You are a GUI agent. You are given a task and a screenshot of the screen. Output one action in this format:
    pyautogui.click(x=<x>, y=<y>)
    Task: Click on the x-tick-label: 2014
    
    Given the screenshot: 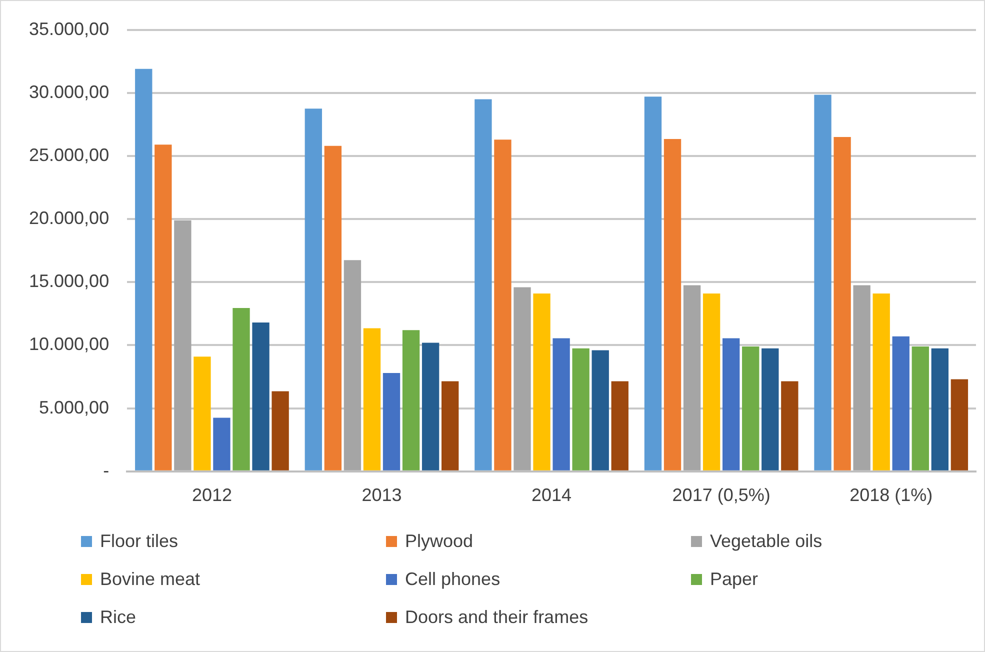 What is the action you would take?
    pyautogui.click(x=552, y=495)
    